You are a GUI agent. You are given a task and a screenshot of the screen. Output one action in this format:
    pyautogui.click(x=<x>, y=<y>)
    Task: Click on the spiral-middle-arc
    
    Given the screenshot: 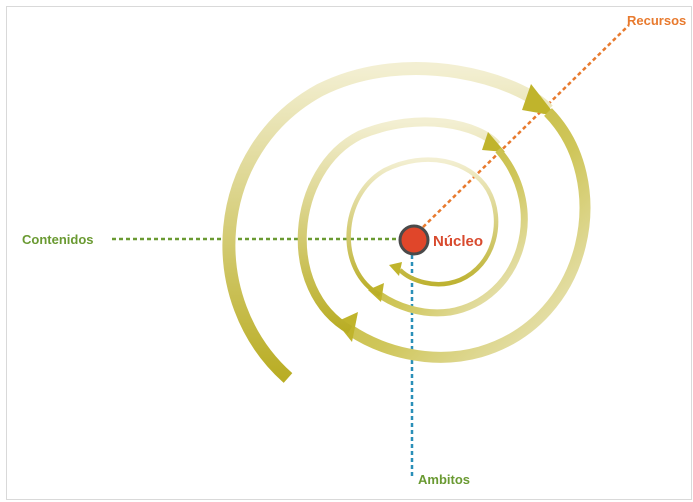 What is the action you would take?
    pyautogui.click(x=399, y=225)
    